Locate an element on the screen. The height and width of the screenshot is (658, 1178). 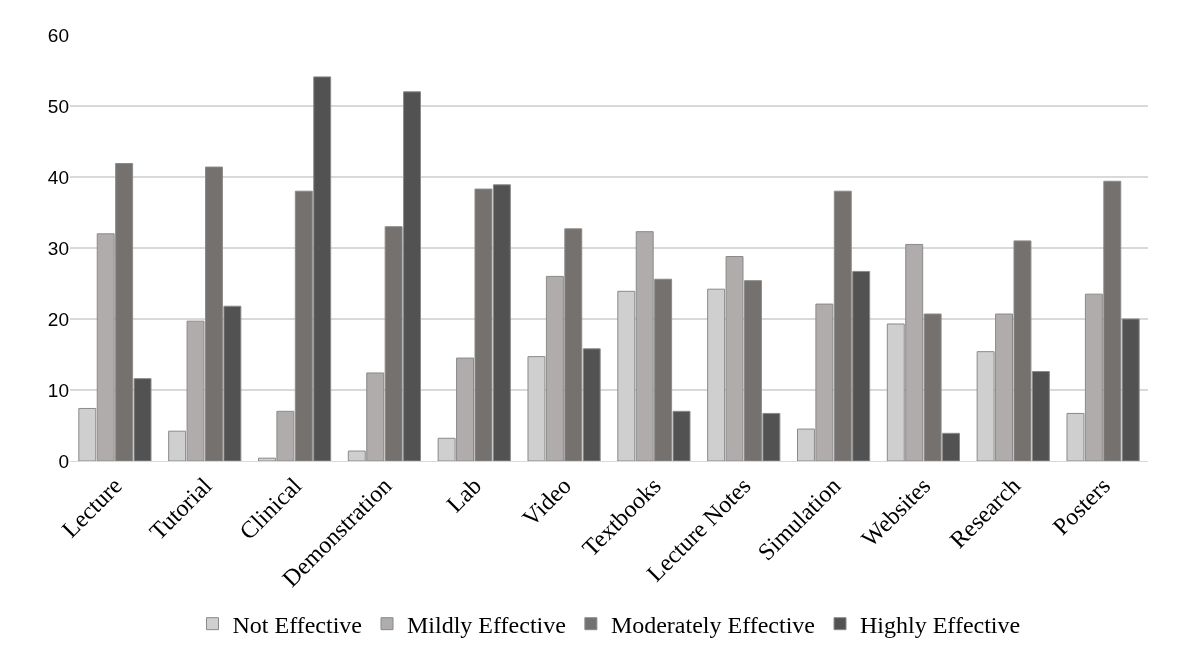
x-tick-label: Lab is located at coordinates (464, 495).